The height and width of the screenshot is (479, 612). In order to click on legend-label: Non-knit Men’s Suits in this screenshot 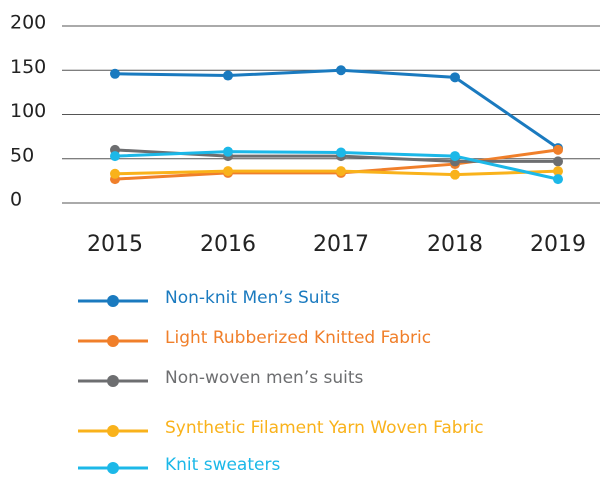, I will do `click(252, 298)`.